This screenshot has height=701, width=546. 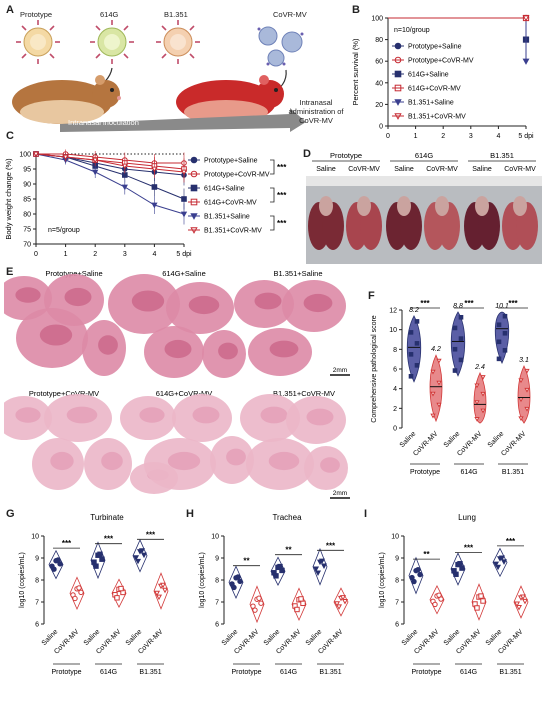 I want to click on tick-label-y: 0, so click(x=381, y=127).